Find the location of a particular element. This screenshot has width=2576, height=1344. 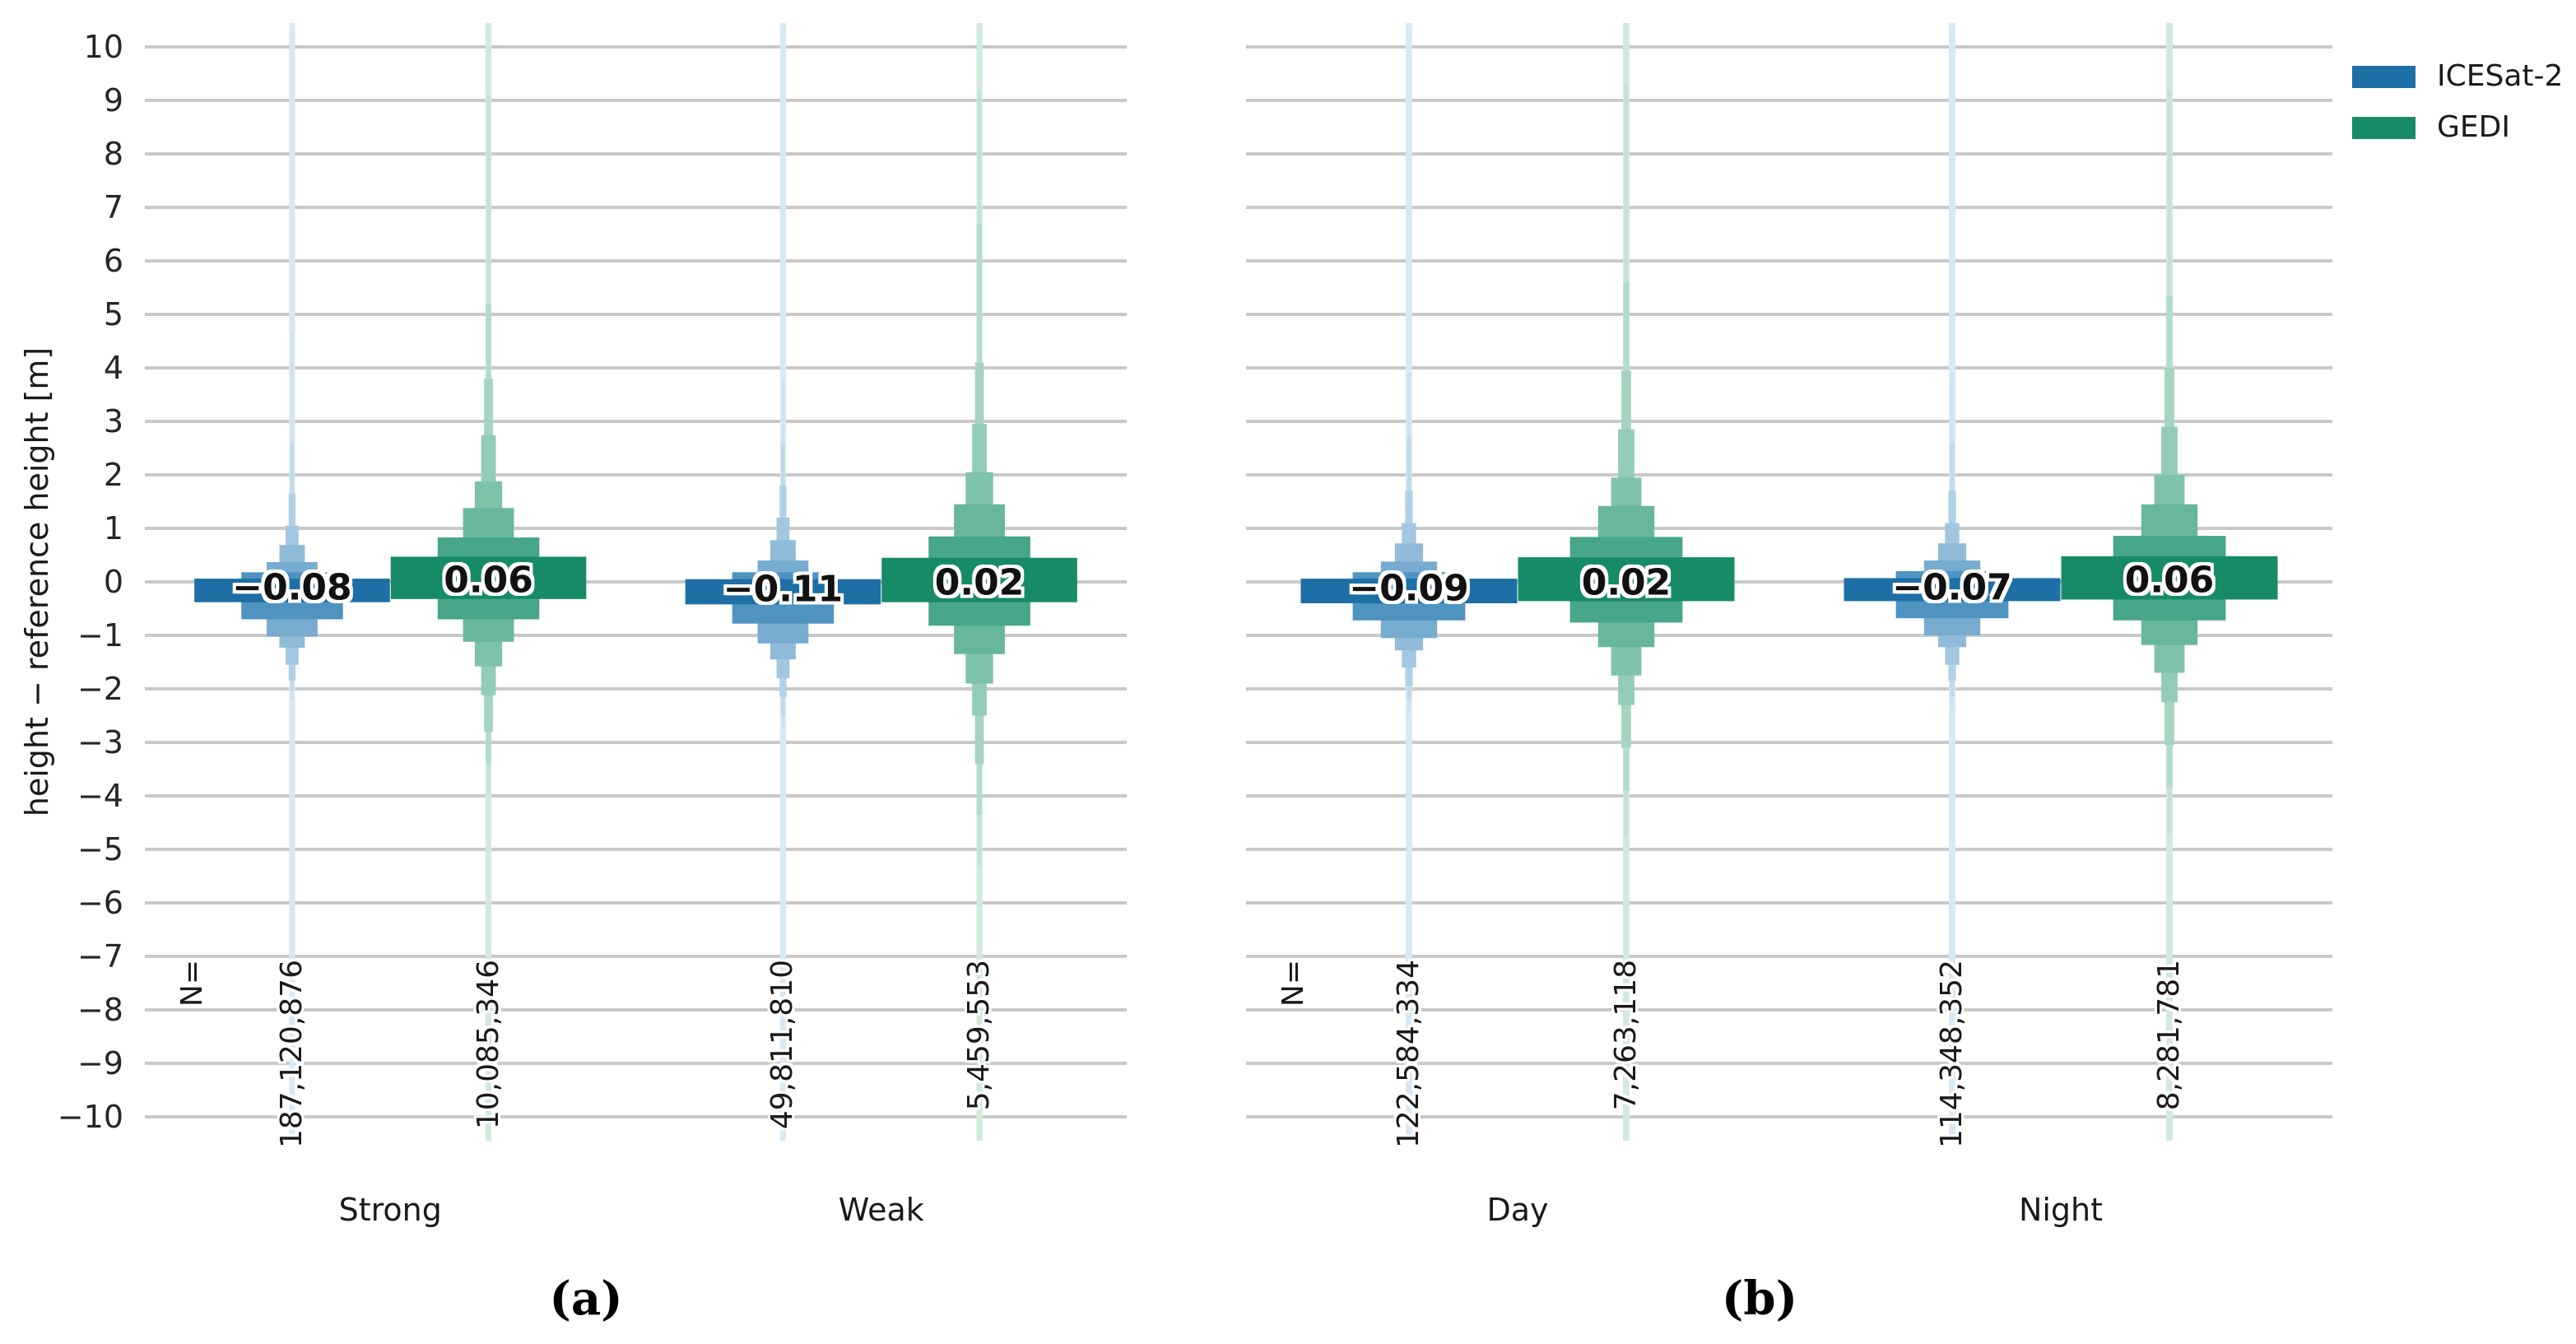

count-label: 49,811,810 is located at coordinates (782, 1045).